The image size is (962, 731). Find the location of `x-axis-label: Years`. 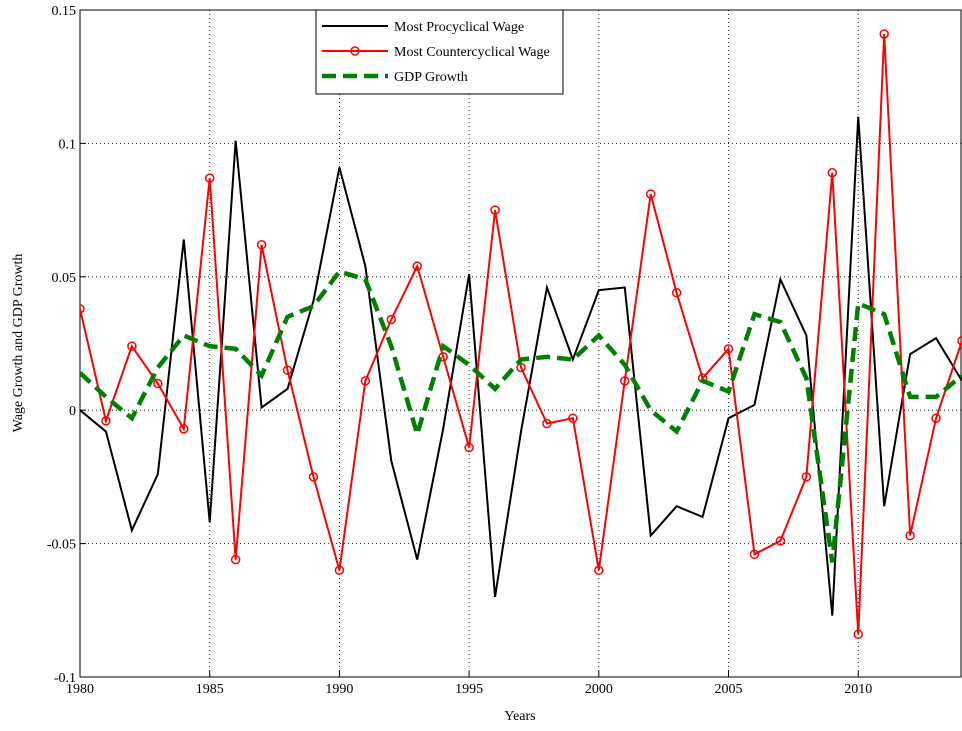

x-axis-label: Years is located at coordinates (519, 716).